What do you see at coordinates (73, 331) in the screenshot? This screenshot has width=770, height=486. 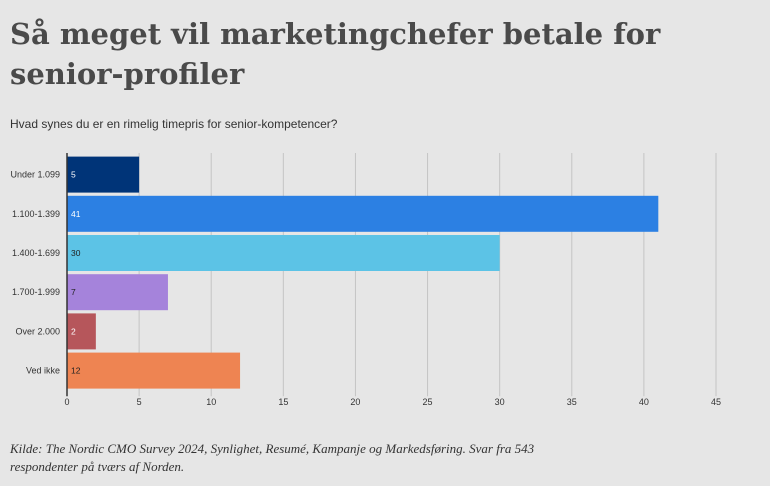 I see `data-label: 2` at bounding box center [73, 331].